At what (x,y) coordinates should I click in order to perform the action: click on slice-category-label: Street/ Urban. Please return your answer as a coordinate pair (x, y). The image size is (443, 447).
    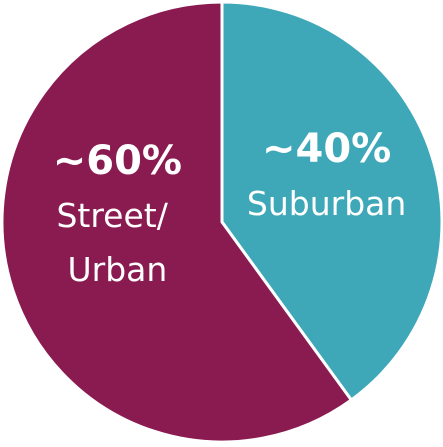
    Looking at the image, I should click on (117, 242).